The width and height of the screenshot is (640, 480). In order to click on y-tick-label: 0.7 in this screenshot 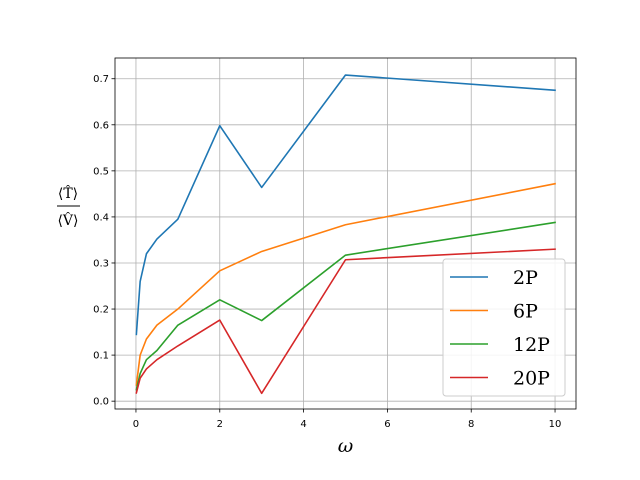, I will do `click(101, 79)`.